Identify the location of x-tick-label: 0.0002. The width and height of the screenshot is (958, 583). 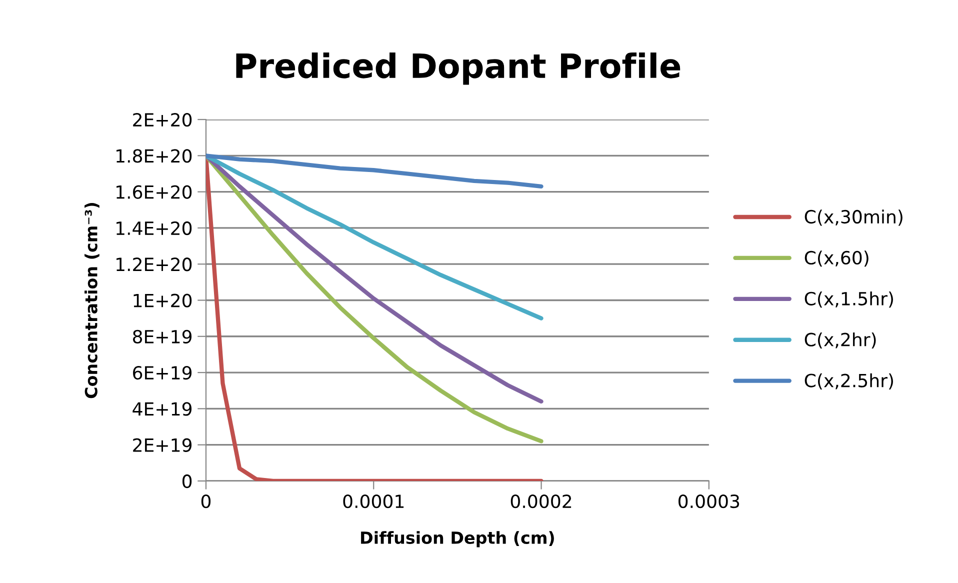
(541, 501).